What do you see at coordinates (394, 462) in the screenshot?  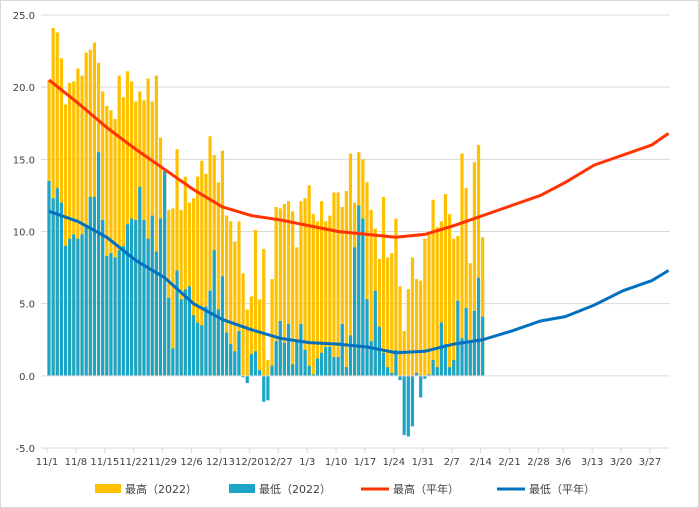 I see `x-tick-label: 1/24` at bounding box center [394, 462].